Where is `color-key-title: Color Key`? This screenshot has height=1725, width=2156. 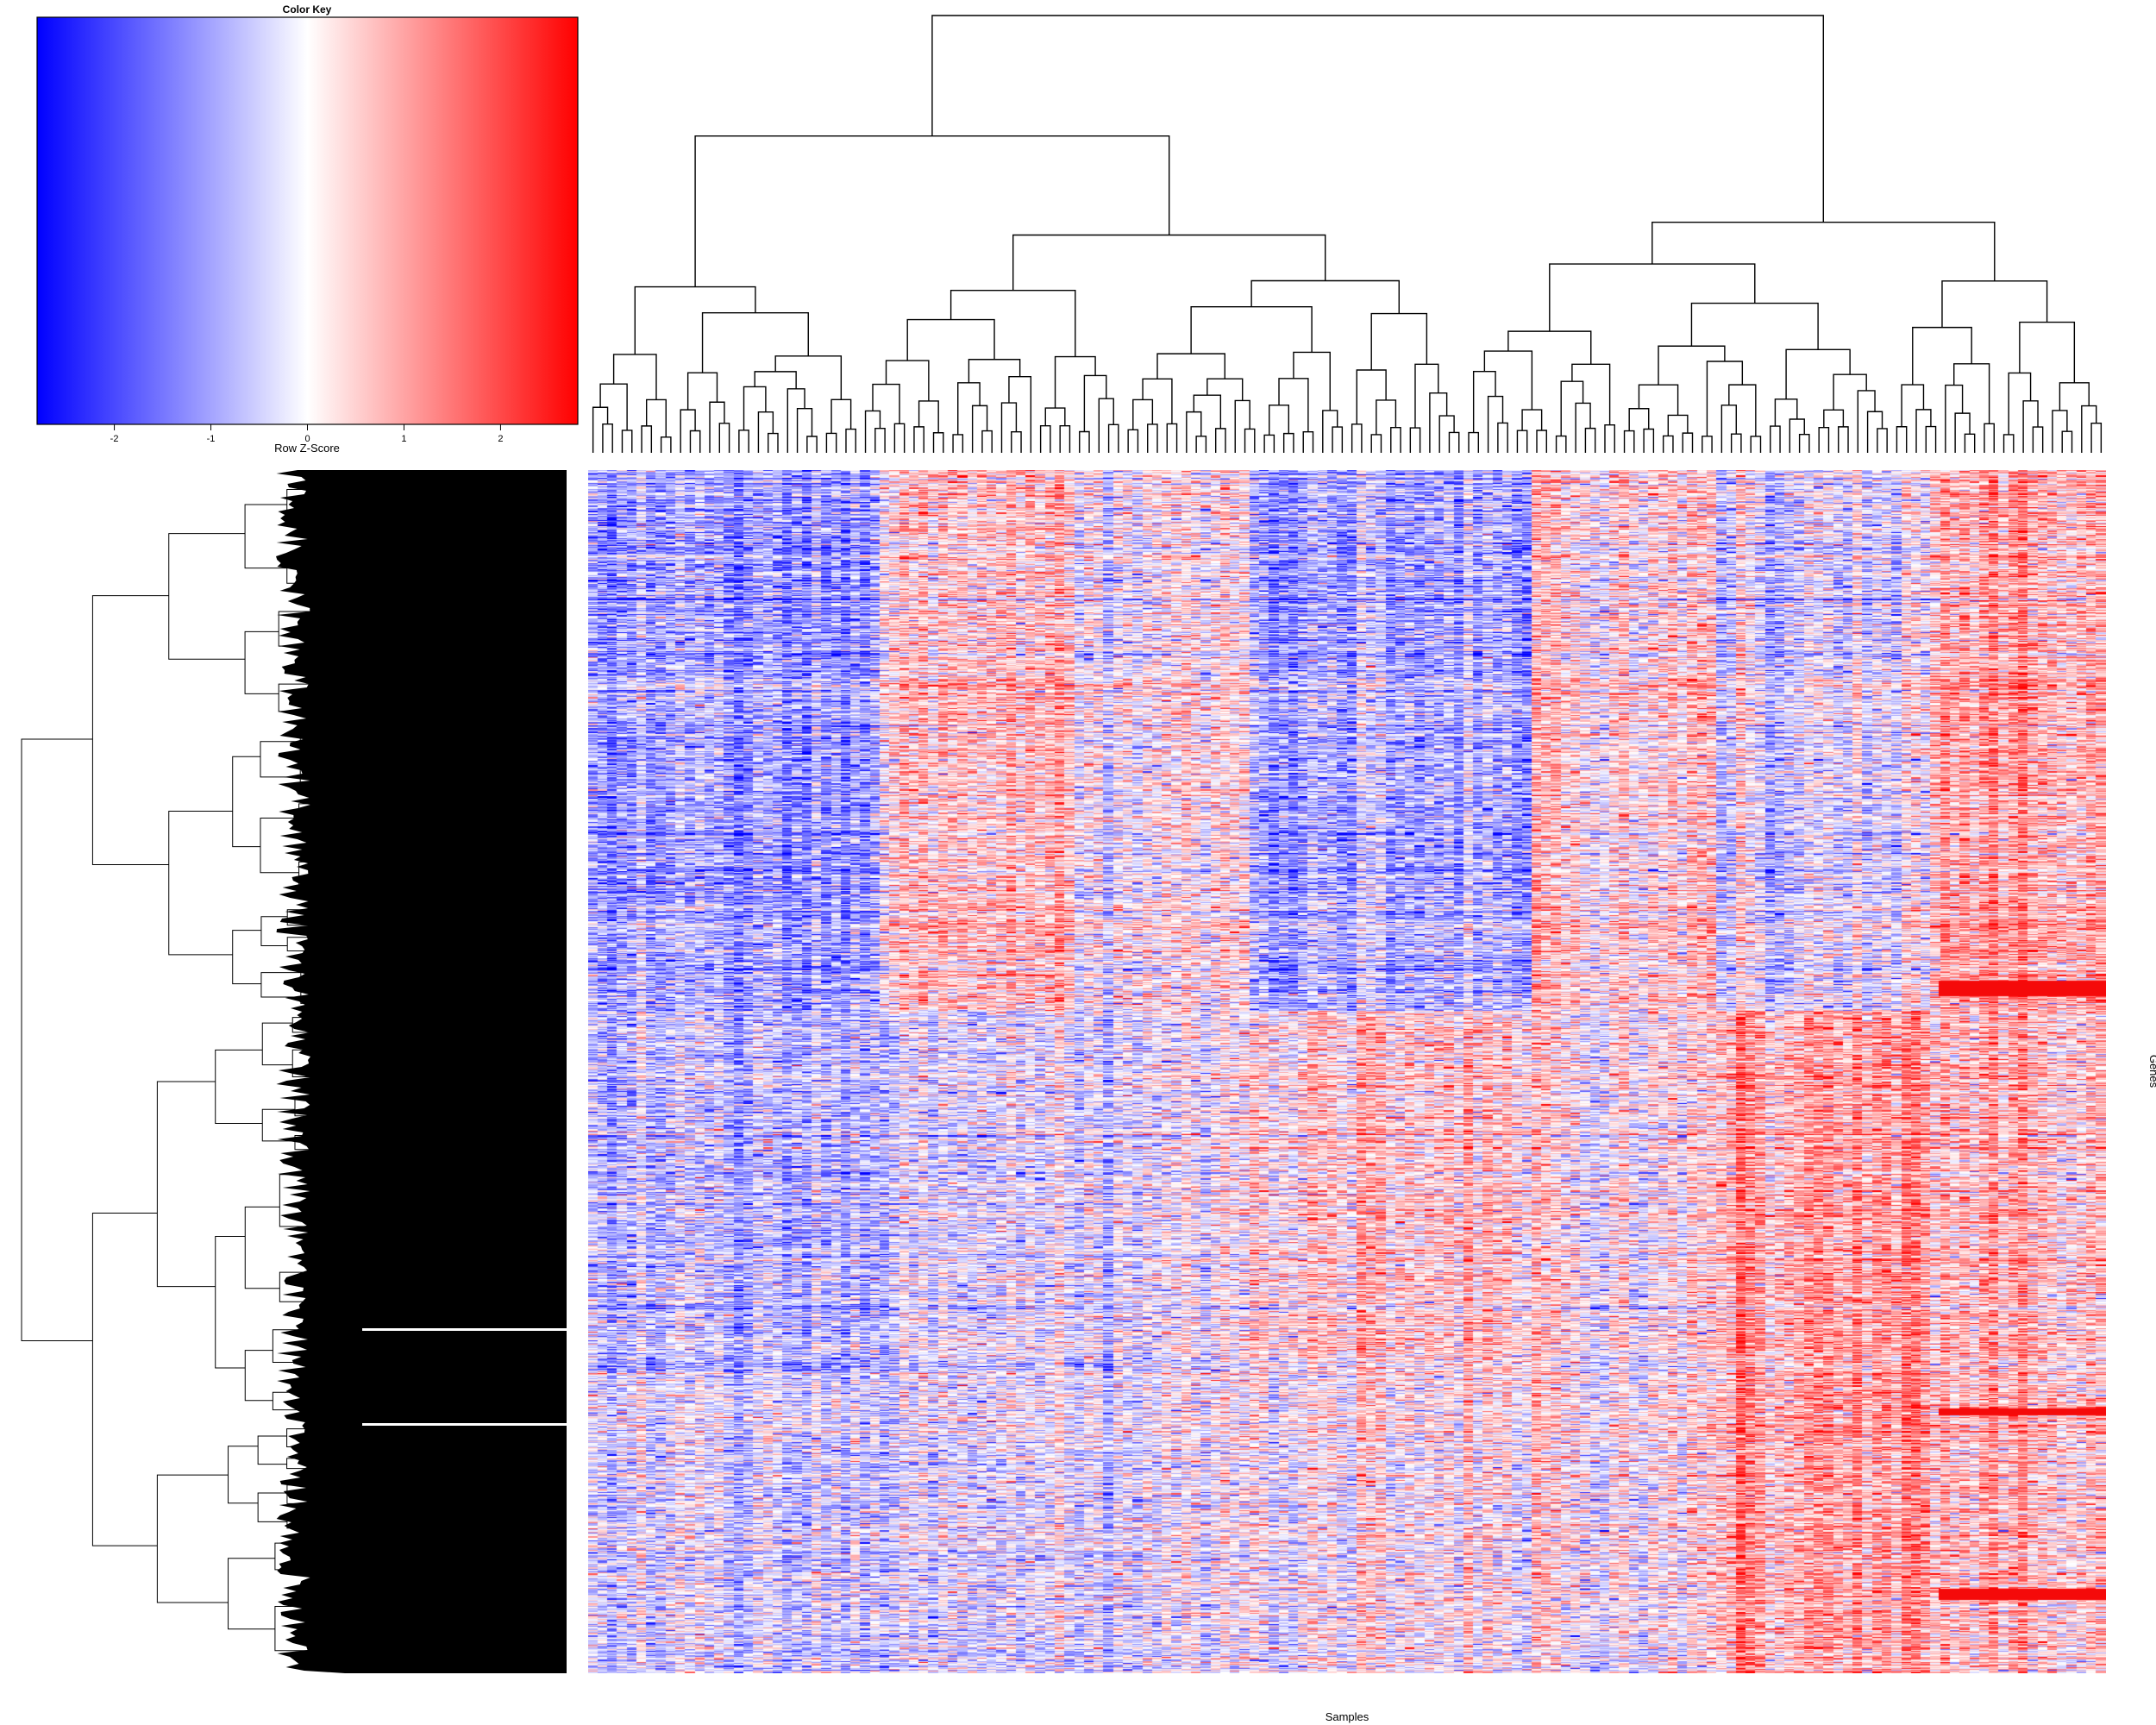
color-key-title: Color Key is located at coordinates (307, 10).